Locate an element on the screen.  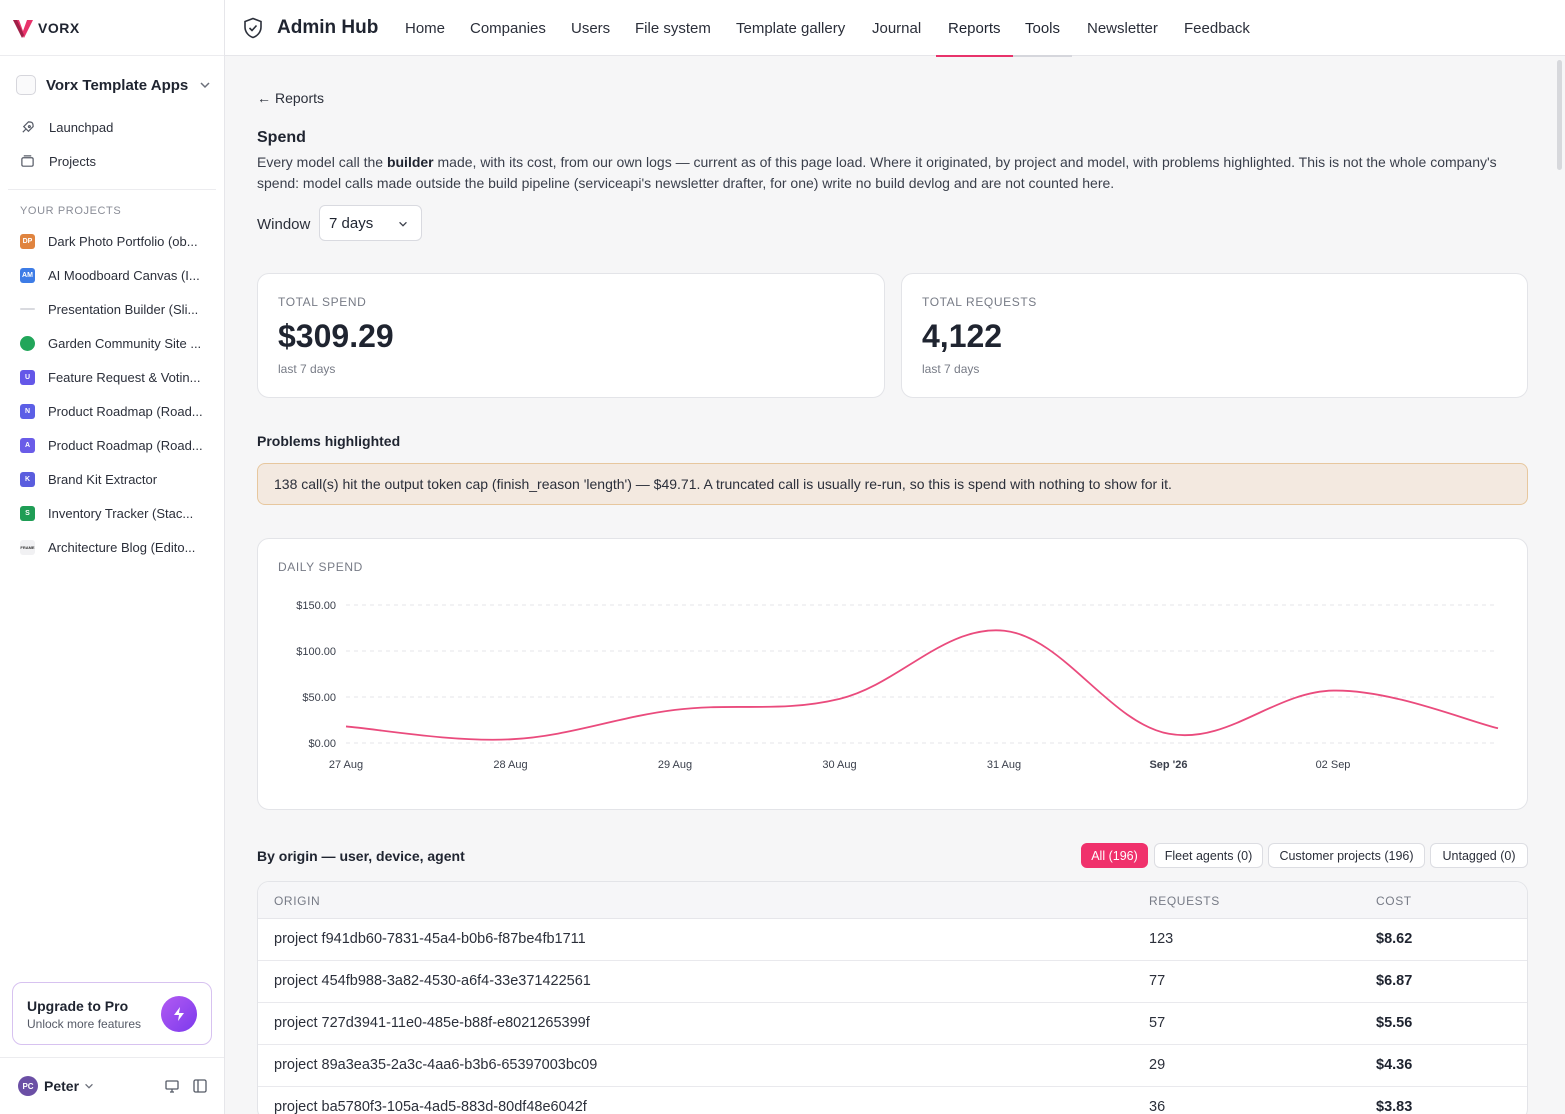
workspace-switcher: Vorx Template Apps is located at coordinates (114, 85).